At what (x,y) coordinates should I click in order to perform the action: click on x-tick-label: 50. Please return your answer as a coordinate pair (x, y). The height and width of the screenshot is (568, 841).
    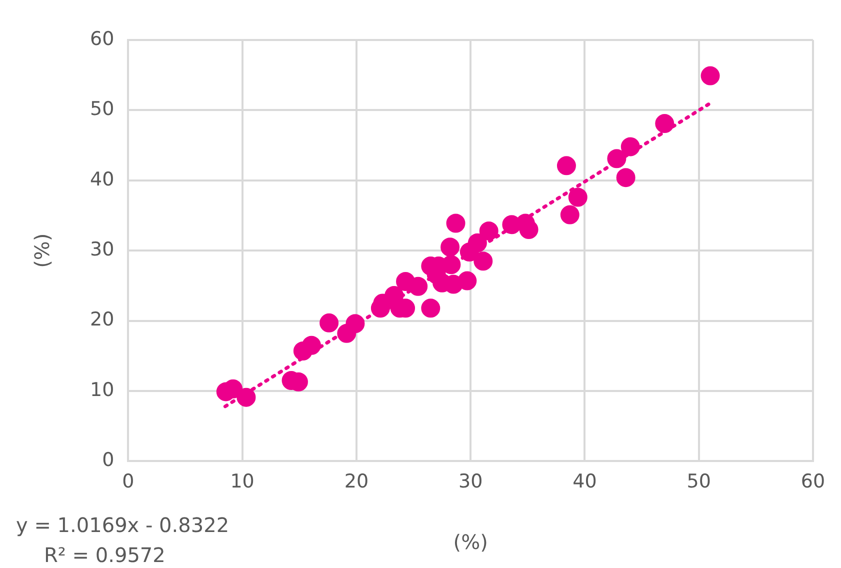
    Looking at the image, I should click on (698, 481).